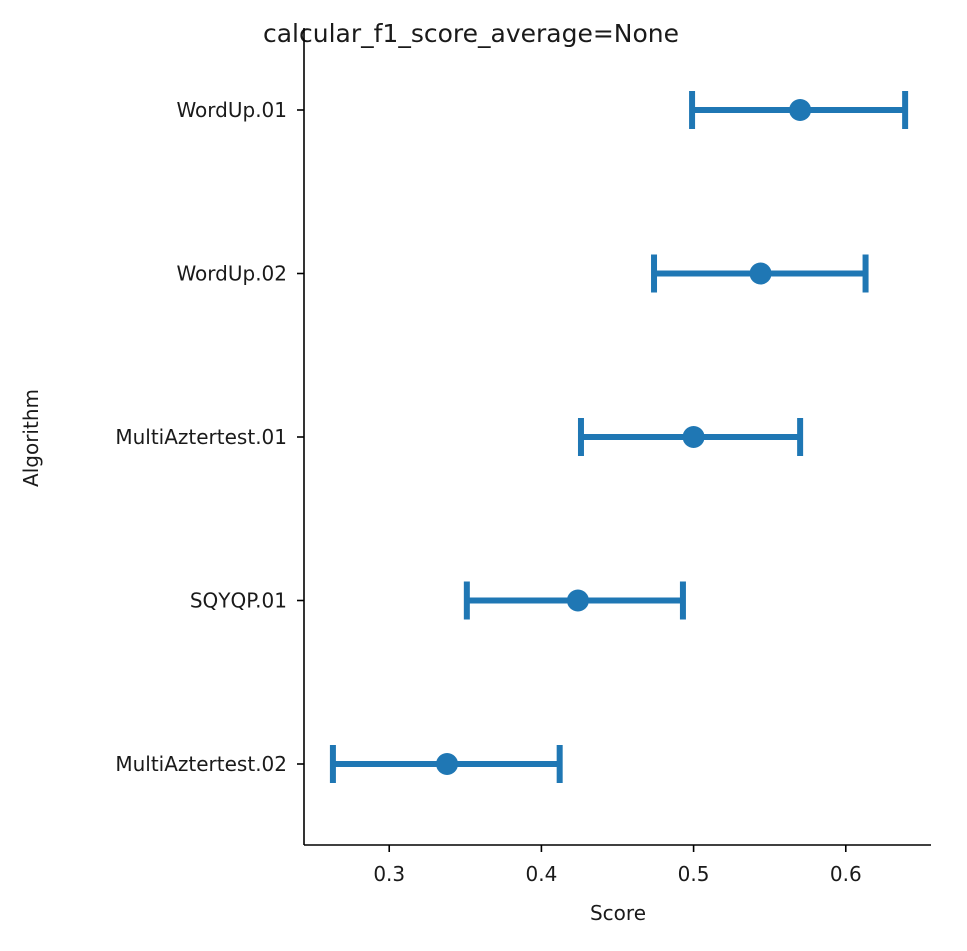 The height and width of the screenshot is (951, 967). I want to click on x-tick-label: 0.3, so click(389, 874).